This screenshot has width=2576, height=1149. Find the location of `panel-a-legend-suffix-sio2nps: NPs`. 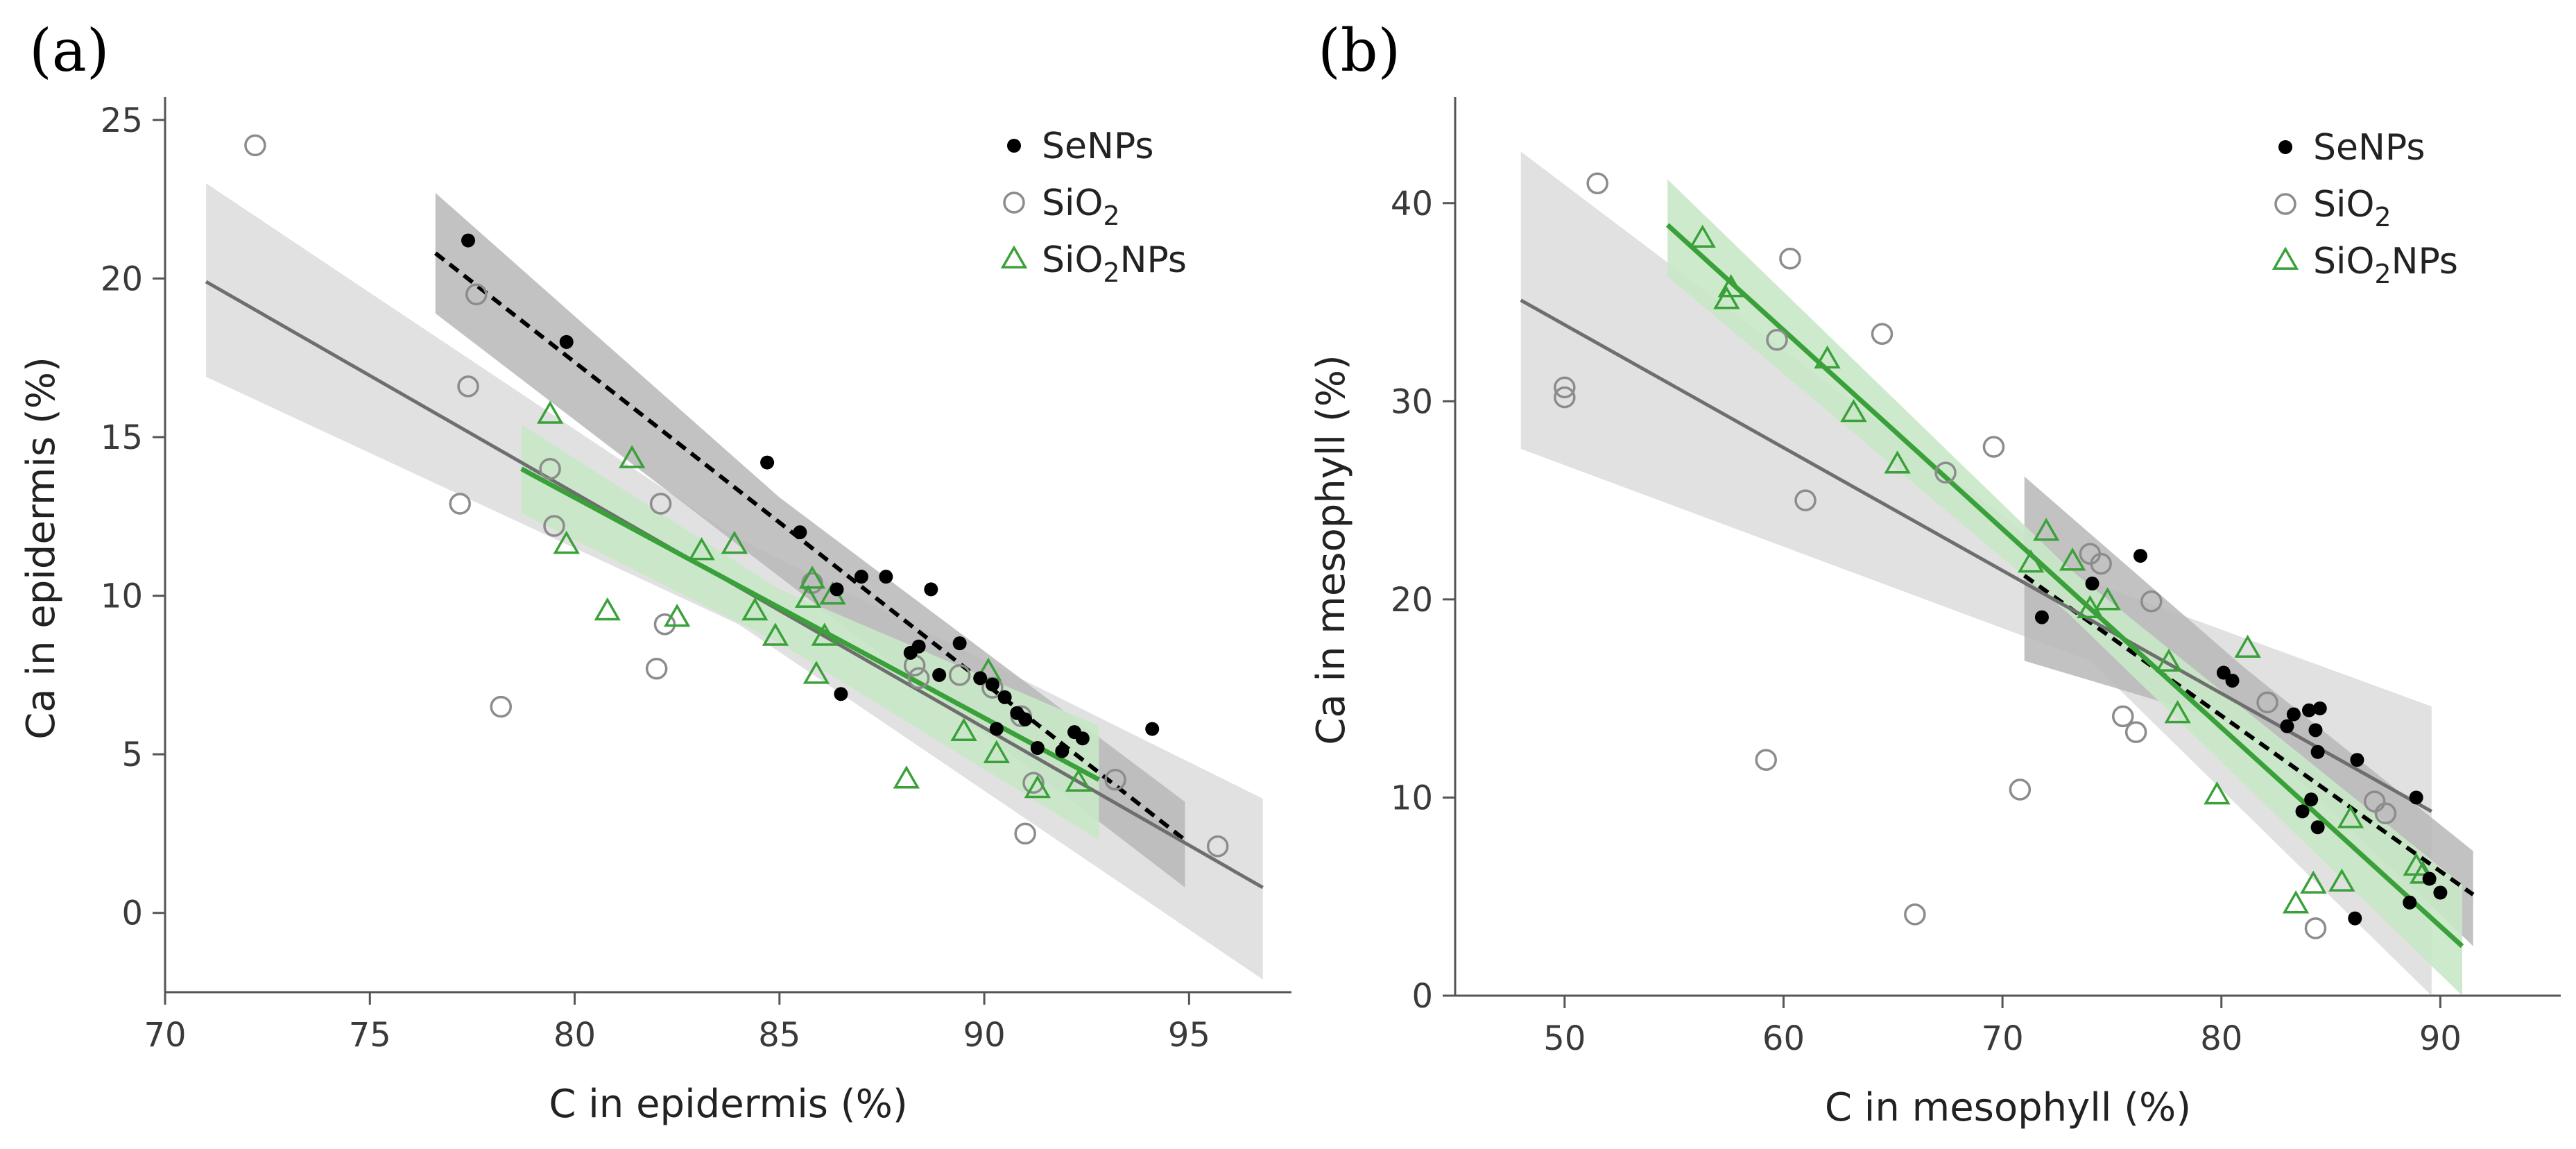

panel-a-legend-suffix-sio2nps: NPs is located at coordinates (1153, 260).